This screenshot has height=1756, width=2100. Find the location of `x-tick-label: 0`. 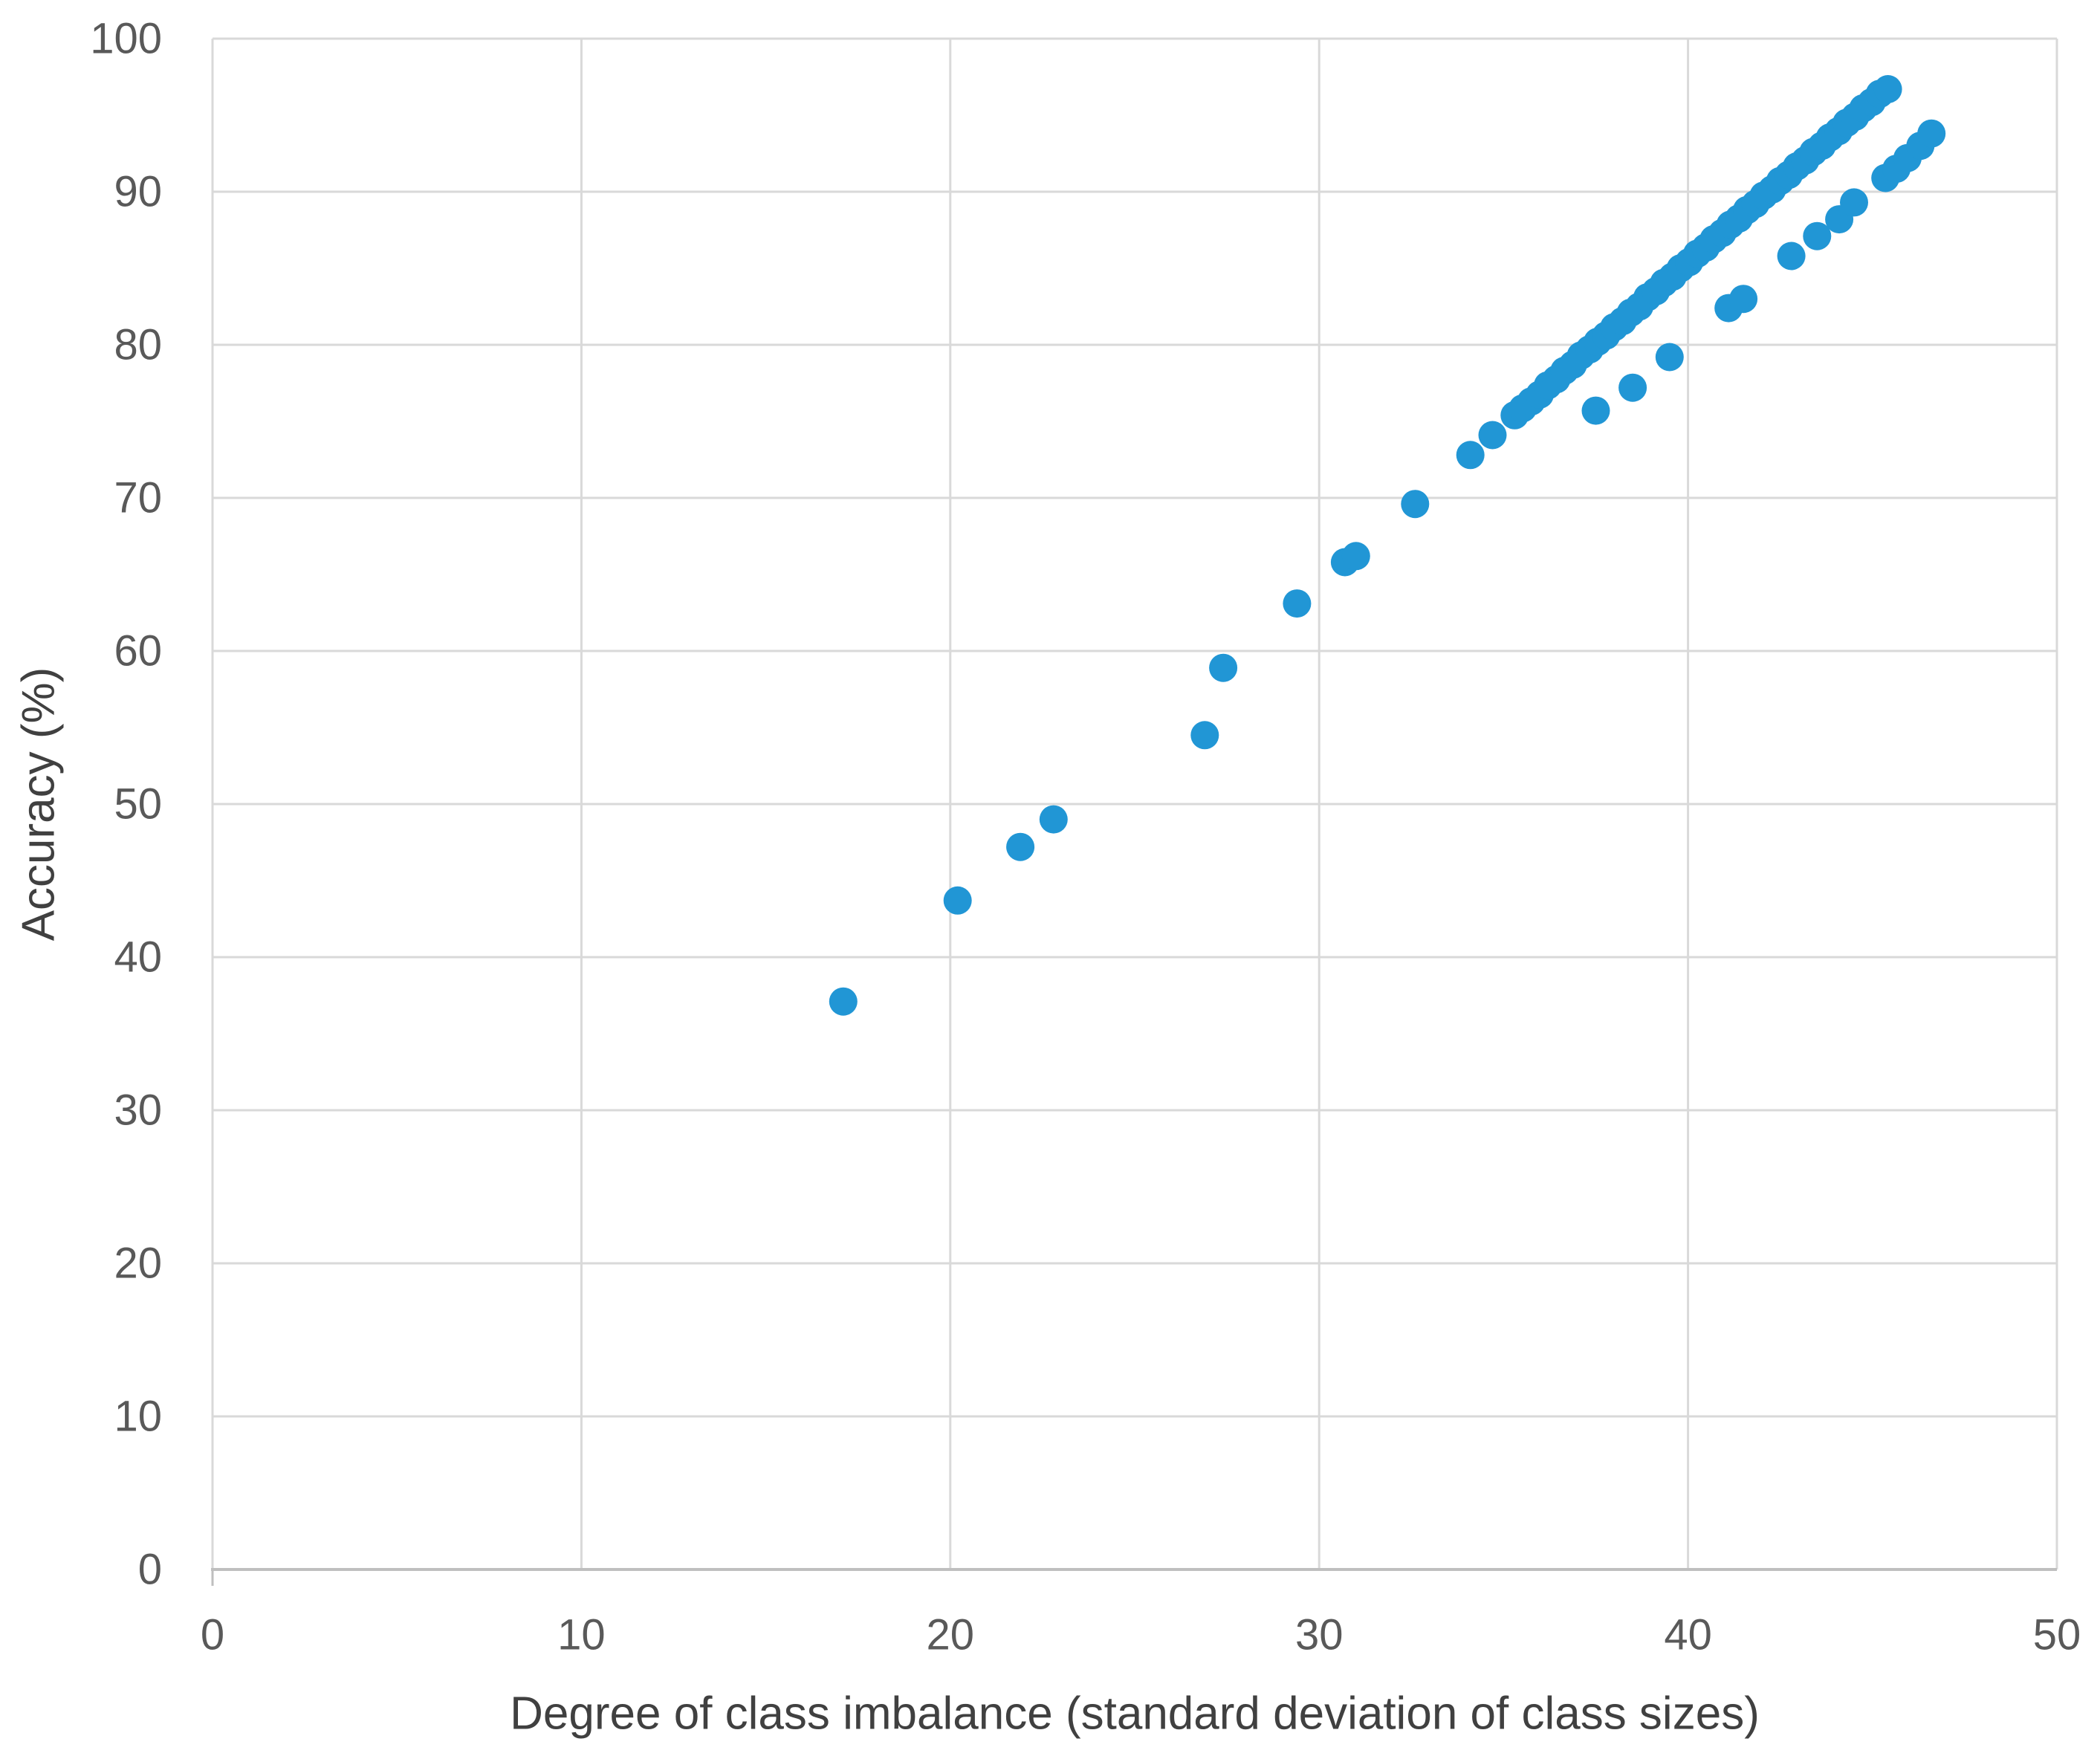

x-tick-label: 0 is located at coordinates (212, 1635).